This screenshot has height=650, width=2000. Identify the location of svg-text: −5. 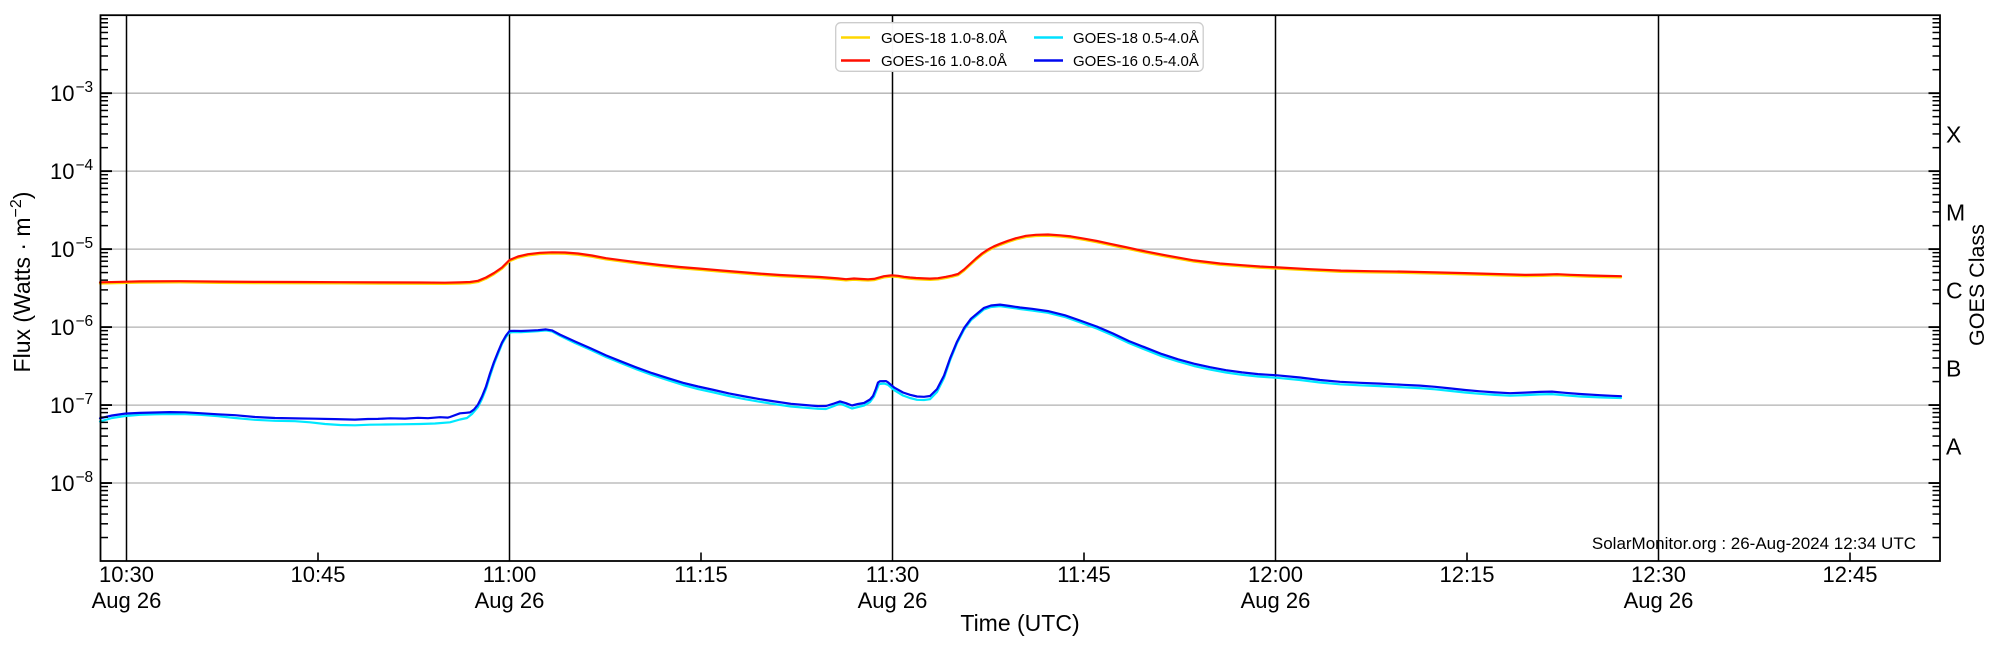
(85, 243).